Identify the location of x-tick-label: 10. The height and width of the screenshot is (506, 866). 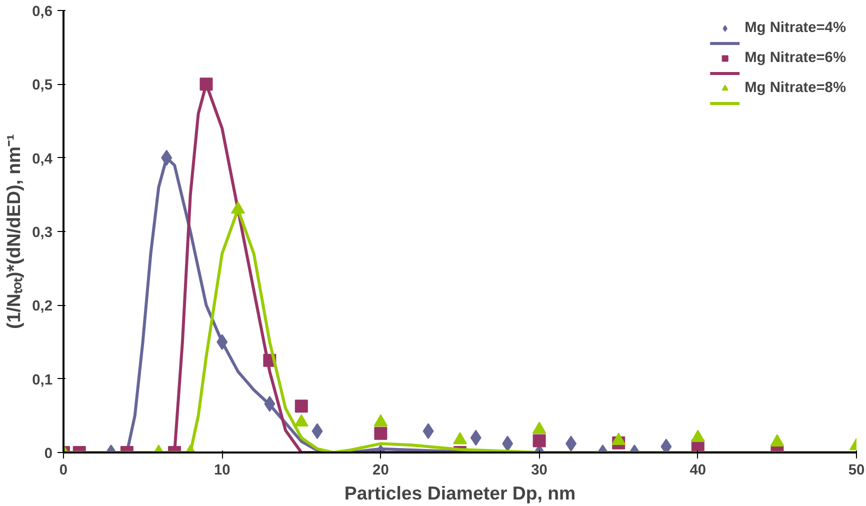
(222, 470).